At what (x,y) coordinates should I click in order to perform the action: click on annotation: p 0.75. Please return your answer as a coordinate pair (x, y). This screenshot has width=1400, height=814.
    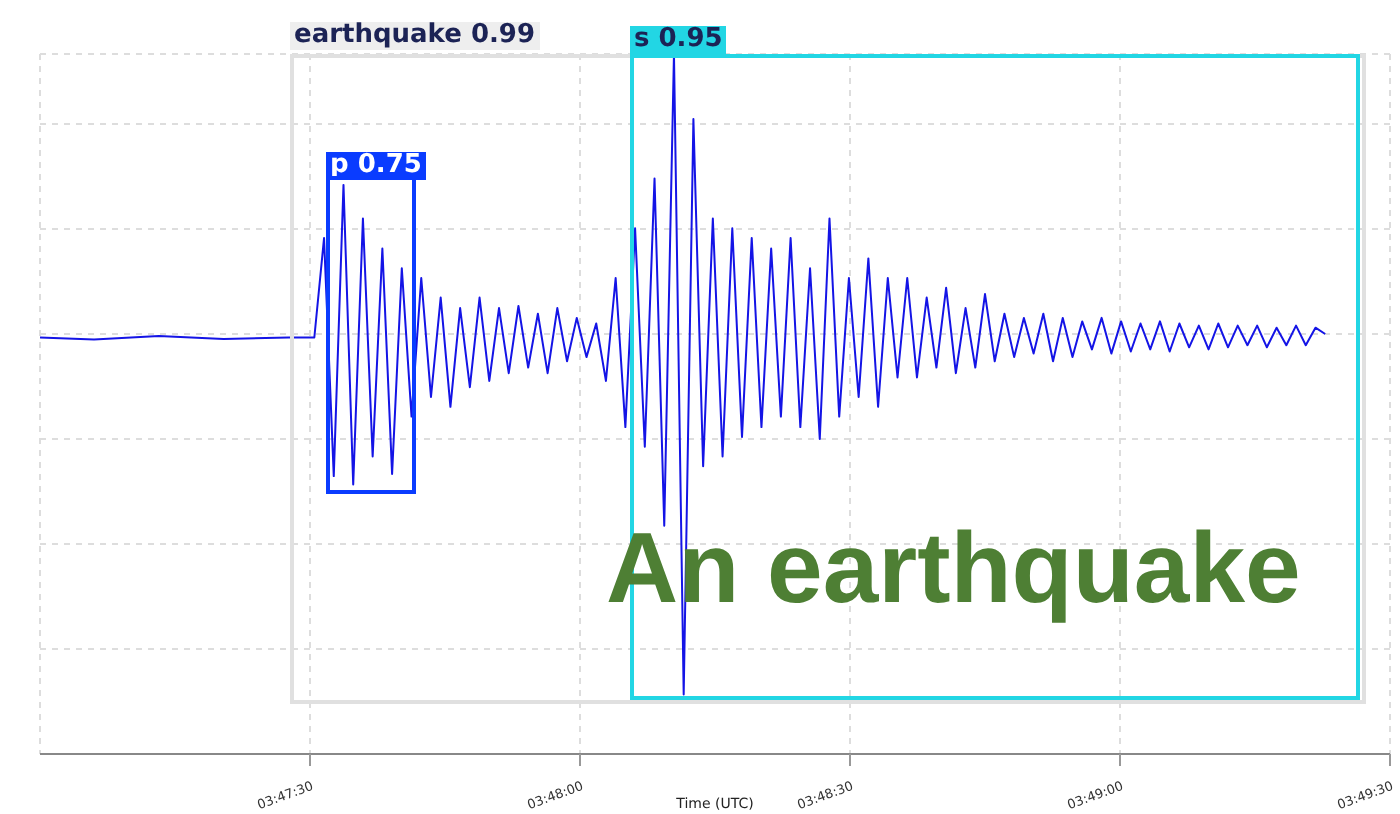
    Looking at the image, I should click on (376, 165).